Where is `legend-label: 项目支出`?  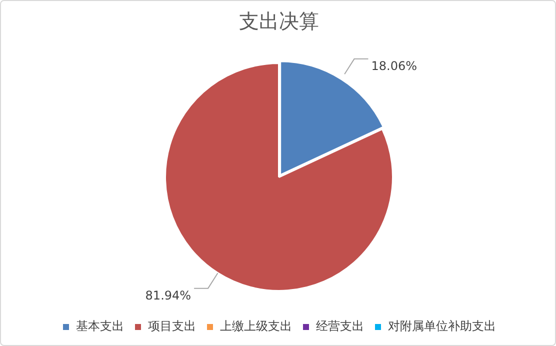 legend-label: 项目支出 is located at coordinates (172, 326).